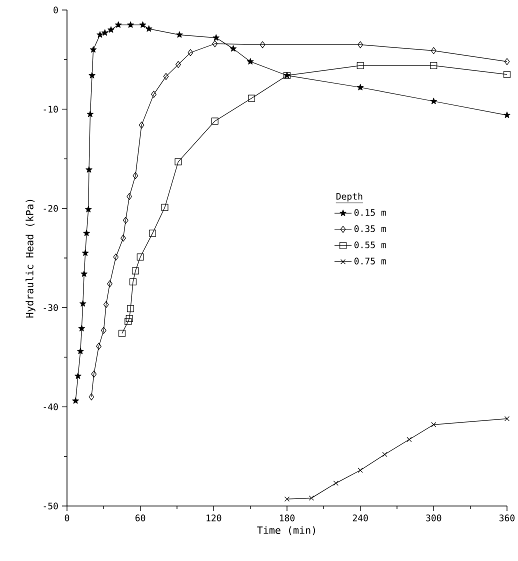  I want to click on x-tick-label: 360, so click(506, 518).